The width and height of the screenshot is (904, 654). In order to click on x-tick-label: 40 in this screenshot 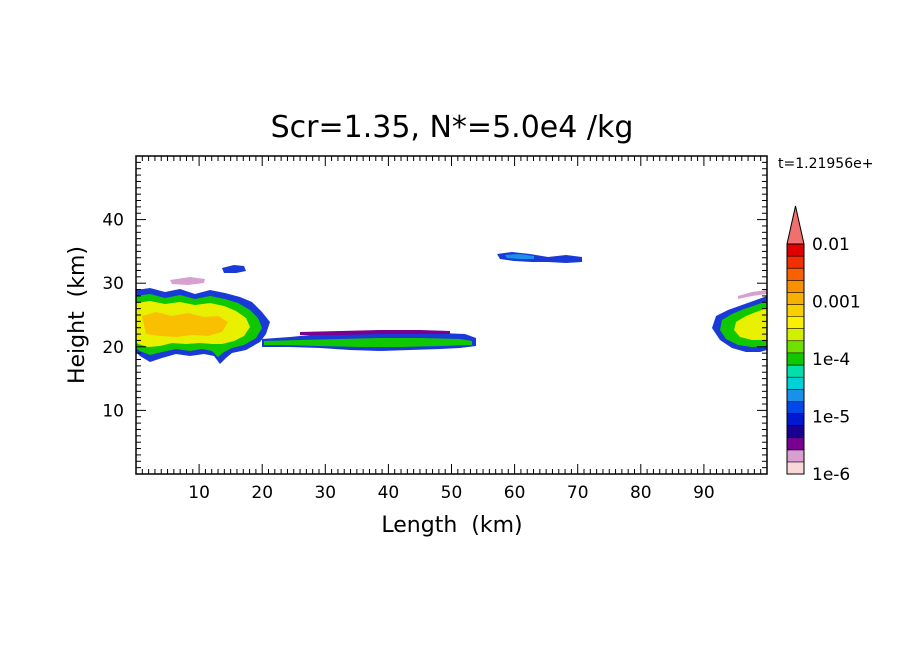, I will do `click(389, 493)`.